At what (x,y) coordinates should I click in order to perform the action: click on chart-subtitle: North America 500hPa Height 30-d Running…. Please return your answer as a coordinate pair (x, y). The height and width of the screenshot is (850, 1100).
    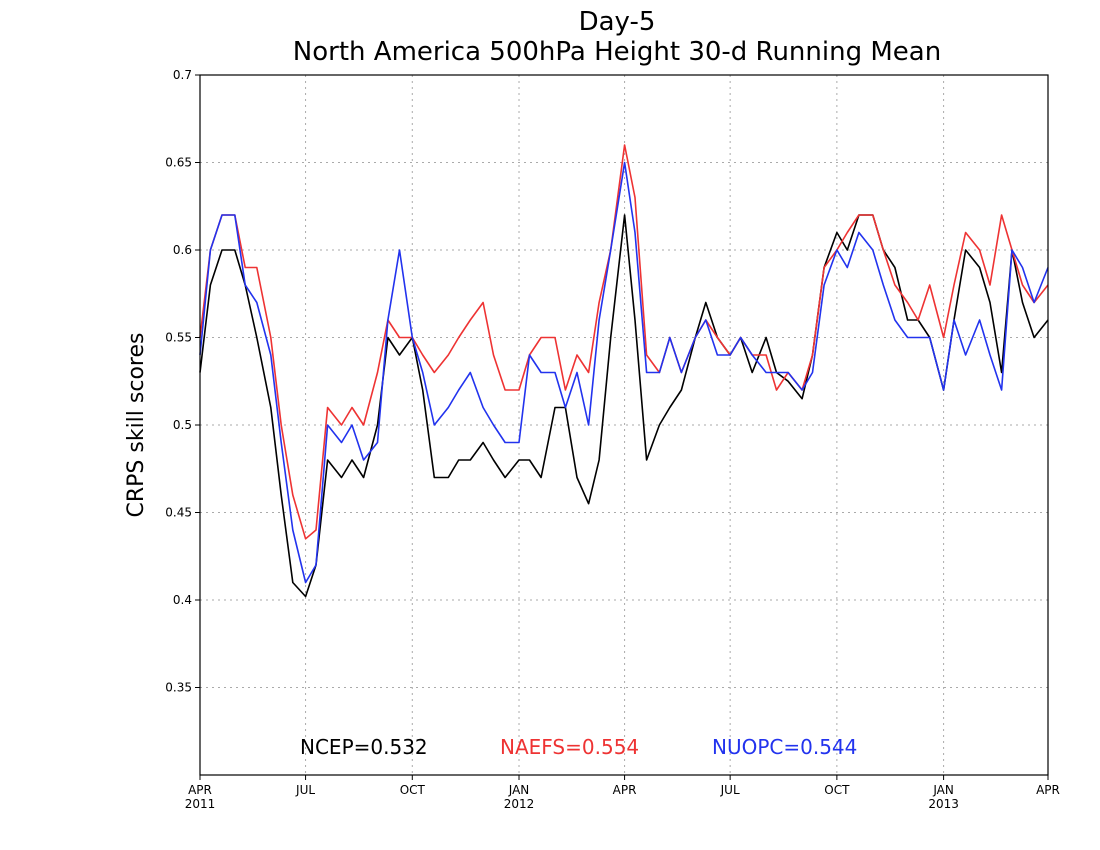
    Looking at the image, I should click on (617, 52).